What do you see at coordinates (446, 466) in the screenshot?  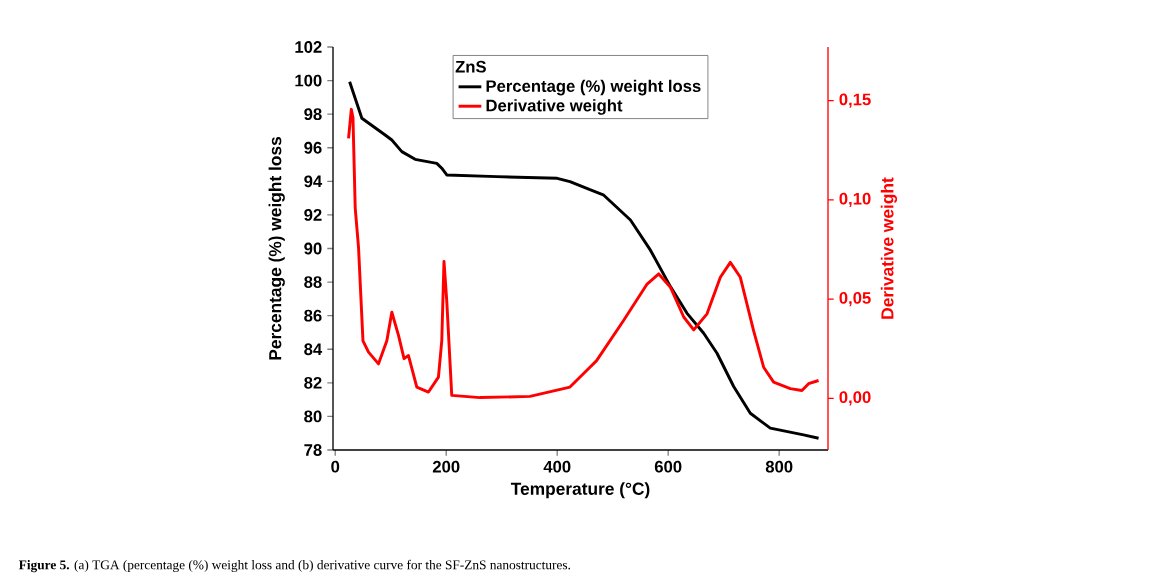 I see `x-tick-label: 200` at bounding box center [446, 466].